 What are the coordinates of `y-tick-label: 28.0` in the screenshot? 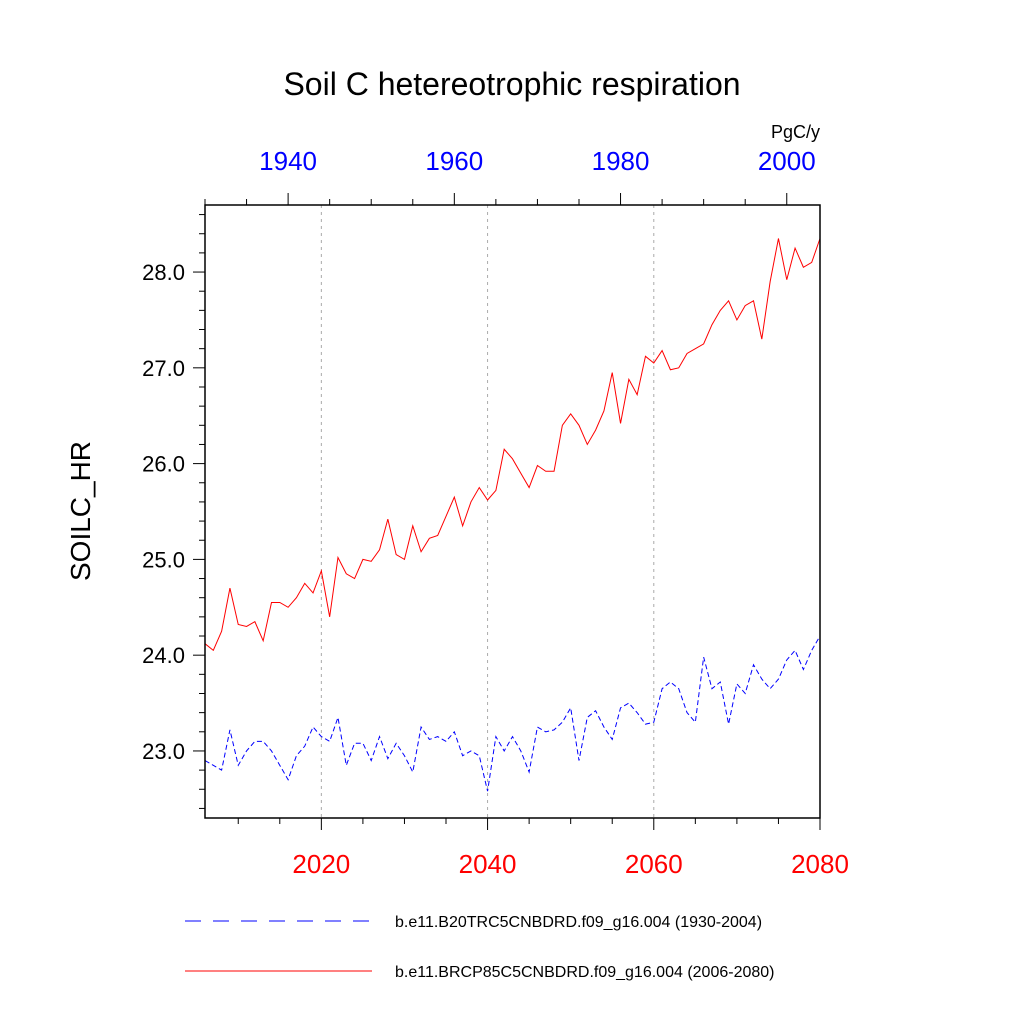 It's located at (163, 272).